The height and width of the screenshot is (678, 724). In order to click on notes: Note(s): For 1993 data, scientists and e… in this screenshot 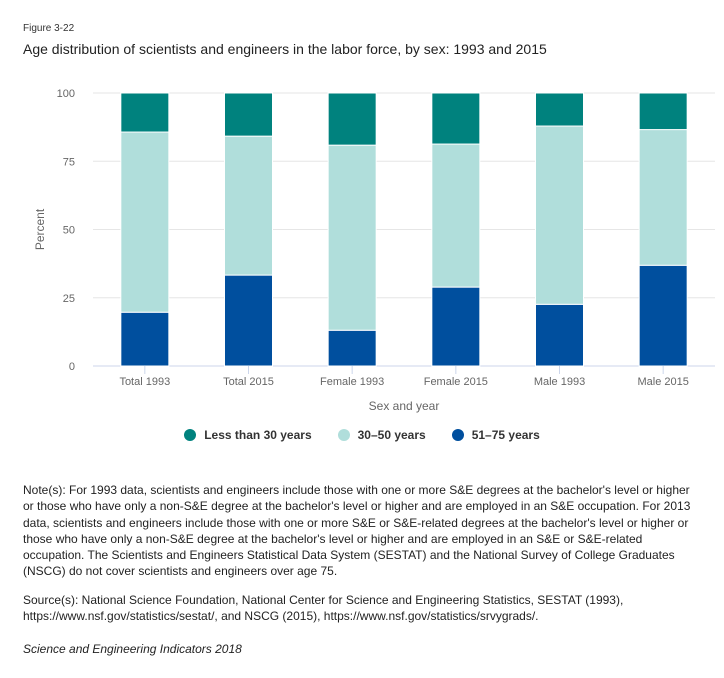, I will do `click(357, 531)`.